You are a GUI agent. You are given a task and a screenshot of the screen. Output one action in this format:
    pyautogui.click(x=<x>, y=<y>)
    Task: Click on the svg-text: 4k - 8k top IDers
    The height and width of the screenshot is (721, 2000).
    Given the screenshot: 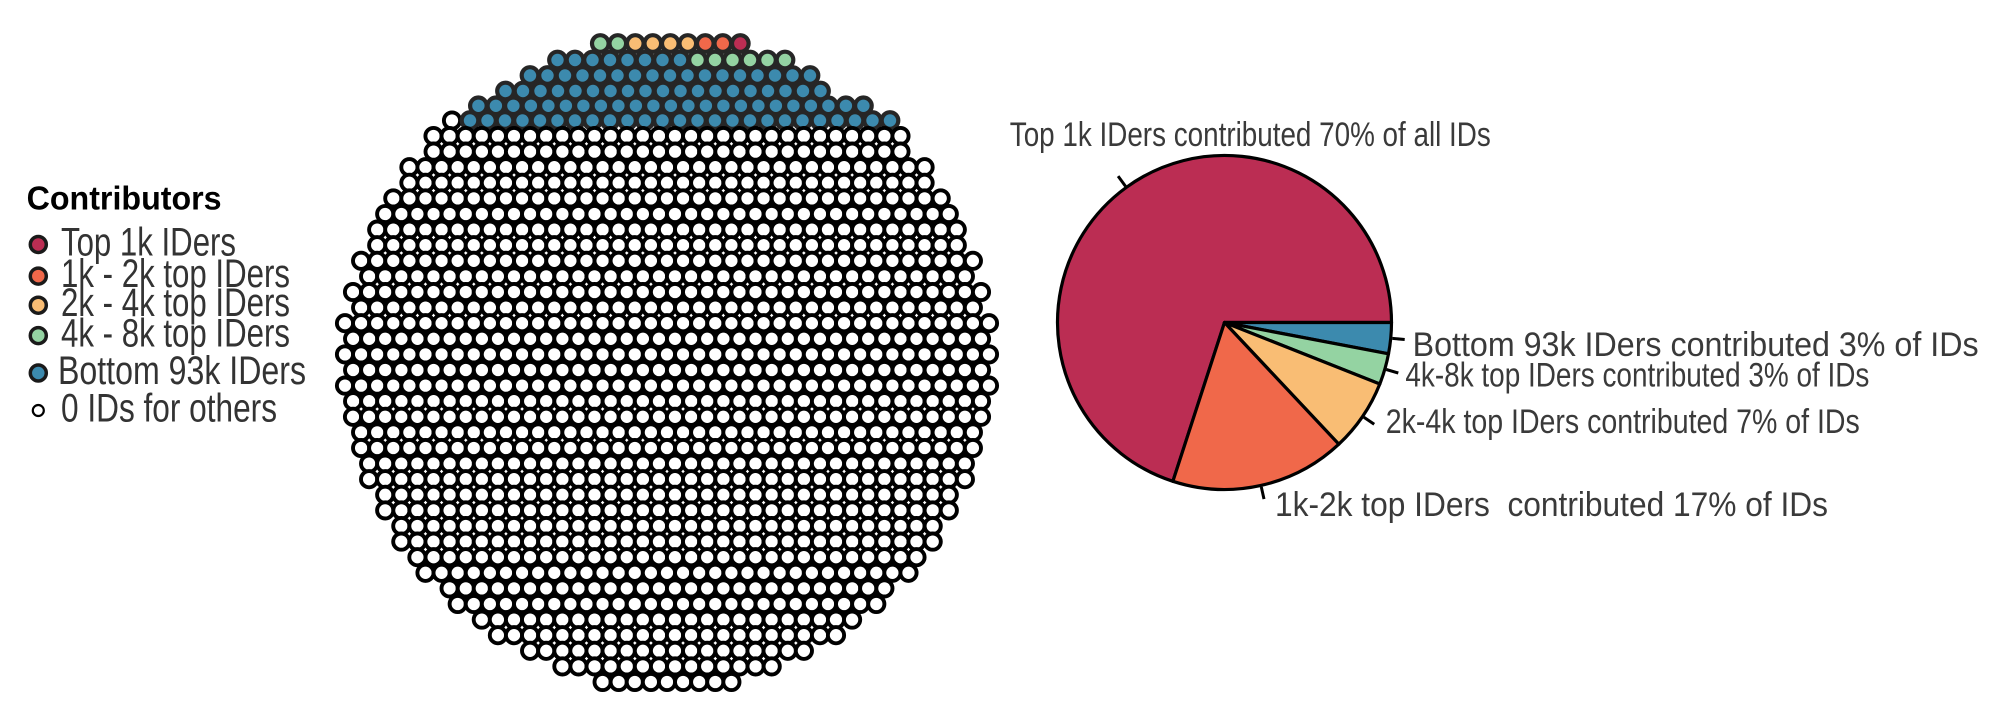 What is the action you would take?
    pyautogui.click(x=175, y=334)
    